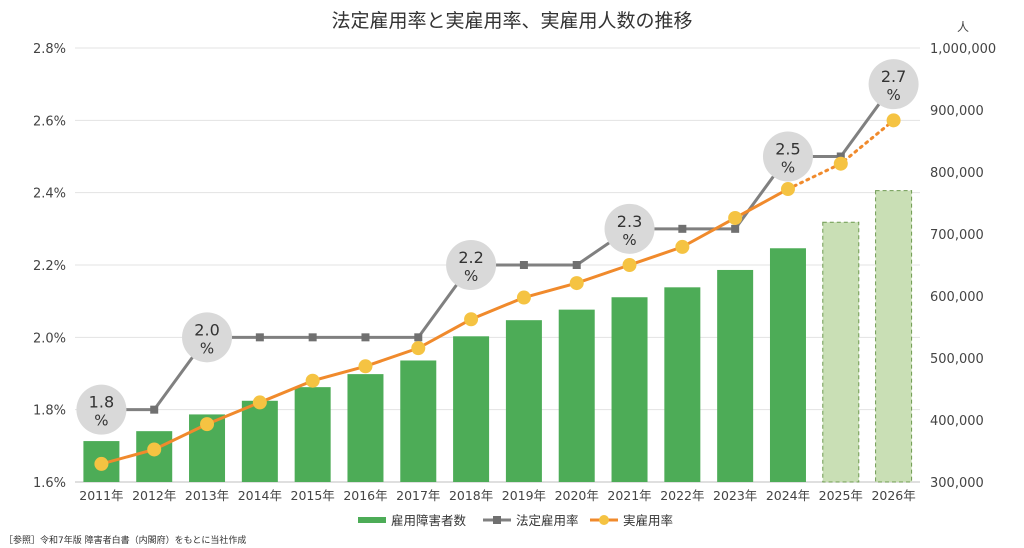 The image size is (1024, 548). What do you see at coordinates (125, 541) in the screenshot?
I see `source-note: ［参照］令和7年版 障害者白書（内閣府）をもとに当社作成` at bounding box center [125, 541].